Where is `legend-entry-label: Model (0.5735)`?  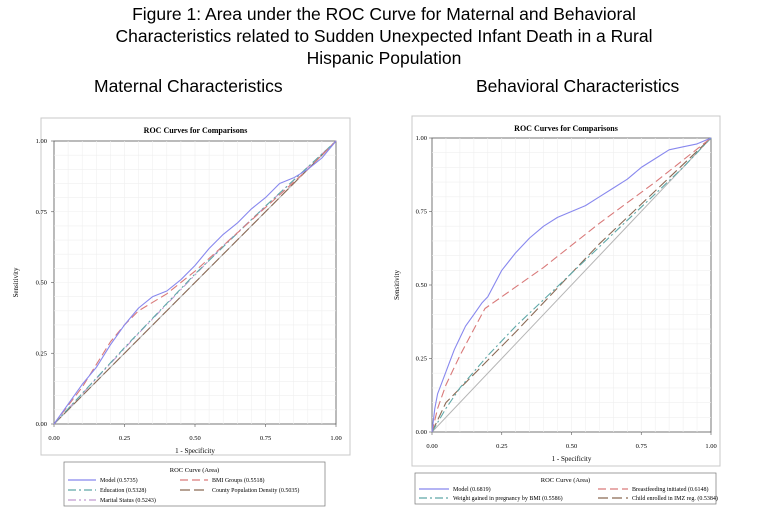 legend-entry-label: Model (0.5735) is located at coordinates (119, 480).